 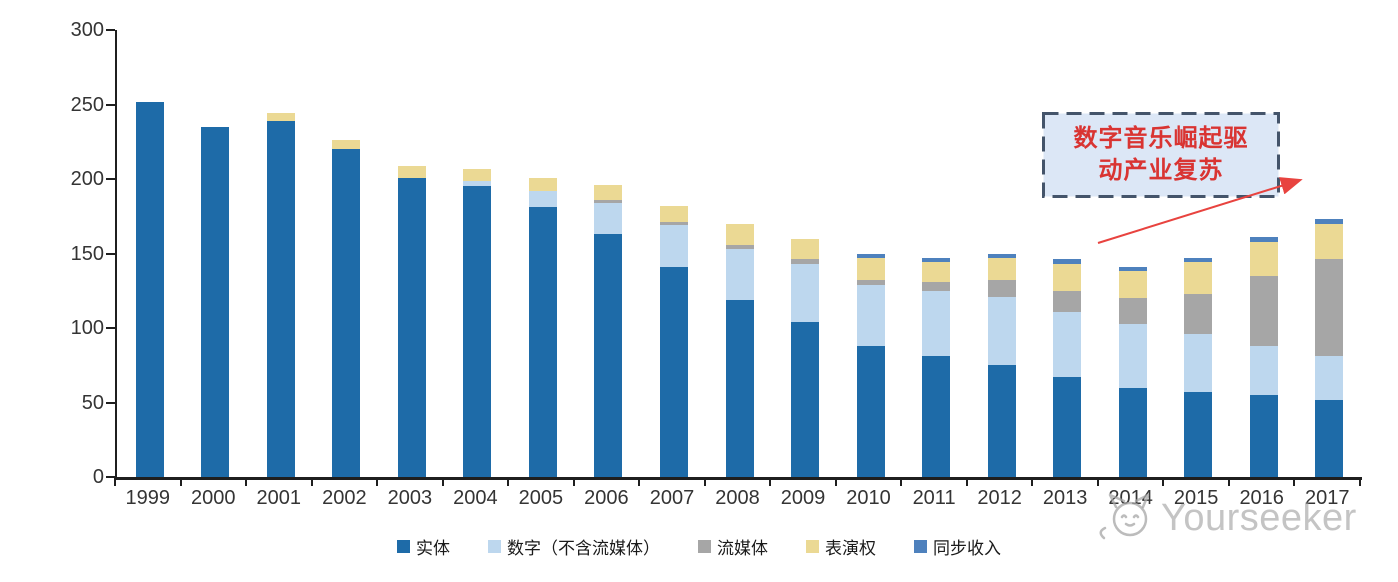 I want to click on legend-item: 同步收入, so click(x=957, y=546).